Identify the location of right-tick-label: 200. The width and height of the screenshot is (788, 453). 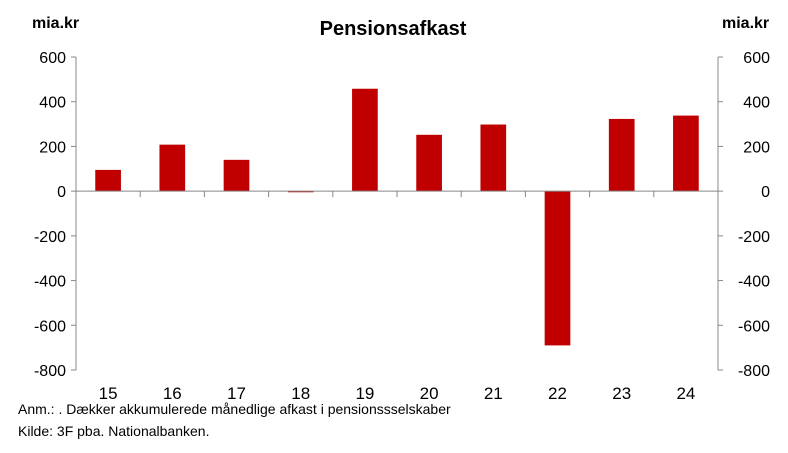
(756, 147).